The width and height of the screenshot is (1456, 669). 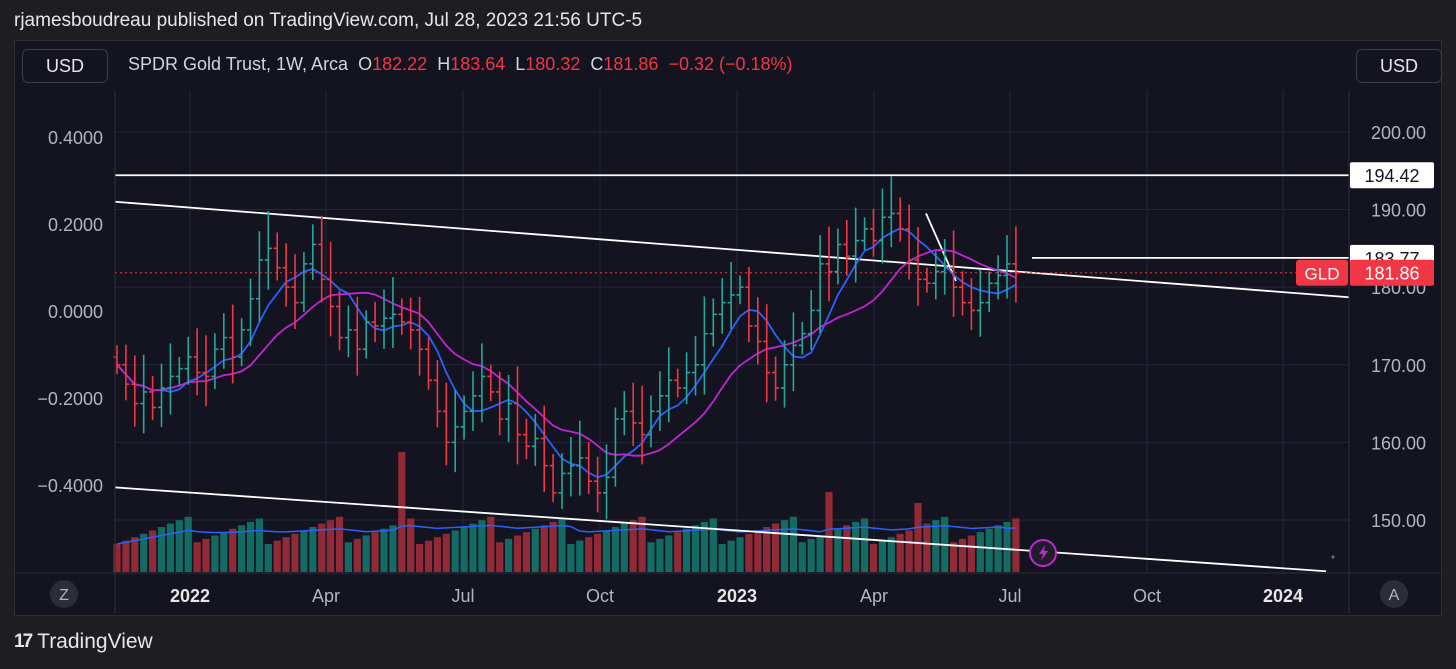 I want to click on osc-tick-label: 0.4000, so click(x=75, y=138).